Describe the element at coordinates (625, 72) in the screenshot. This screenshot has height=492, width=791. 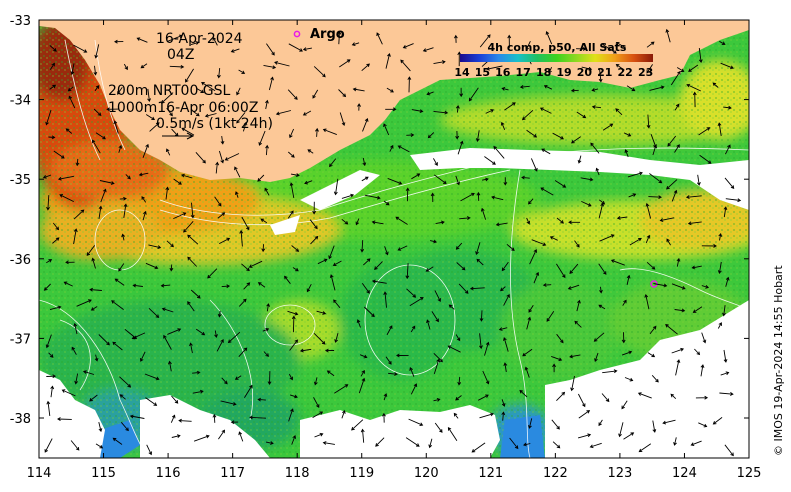
I see `colorbar-tick-label: 22` at that location.